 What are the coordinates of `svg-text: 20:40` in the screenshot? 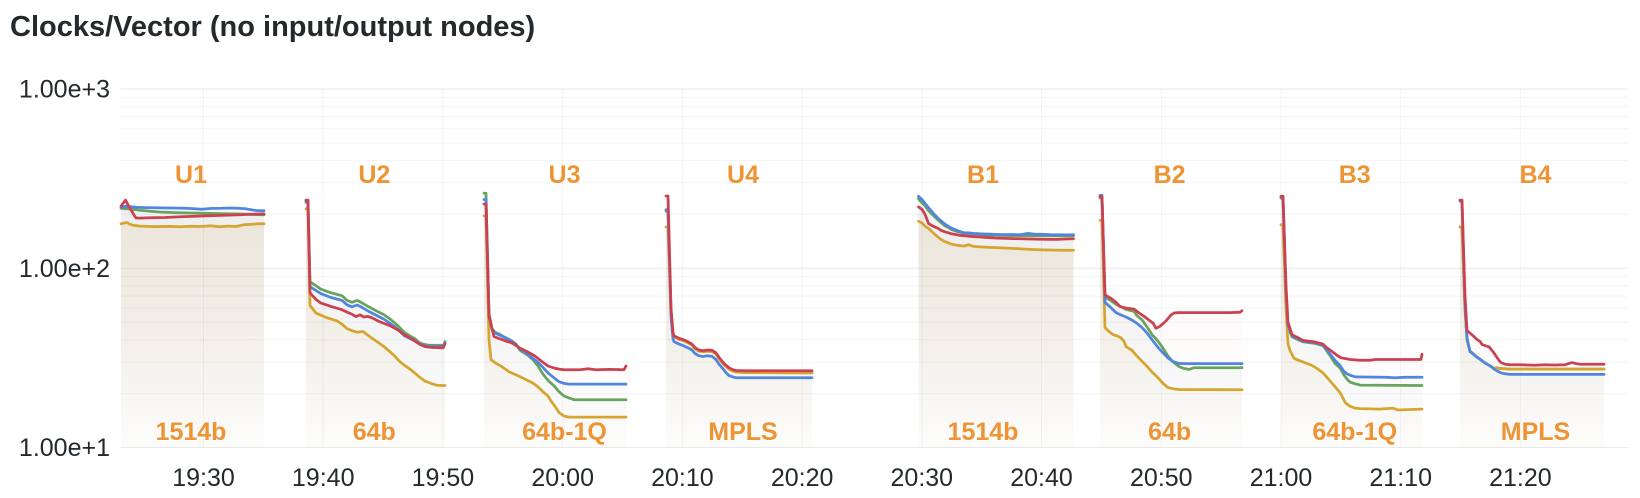 It's located at (1041, 478).